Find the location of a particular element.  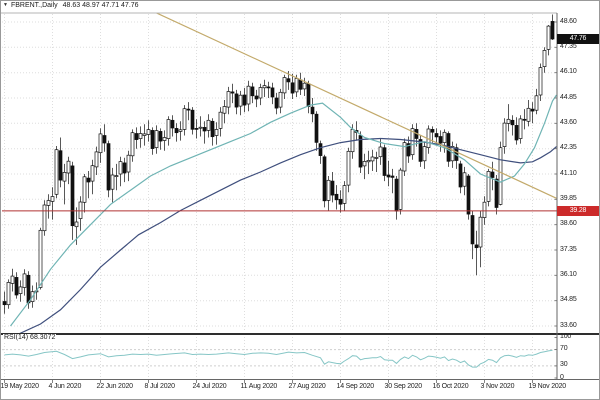

date-tick-label: 27 Aug 2020 is located at coordinates (307, 386).